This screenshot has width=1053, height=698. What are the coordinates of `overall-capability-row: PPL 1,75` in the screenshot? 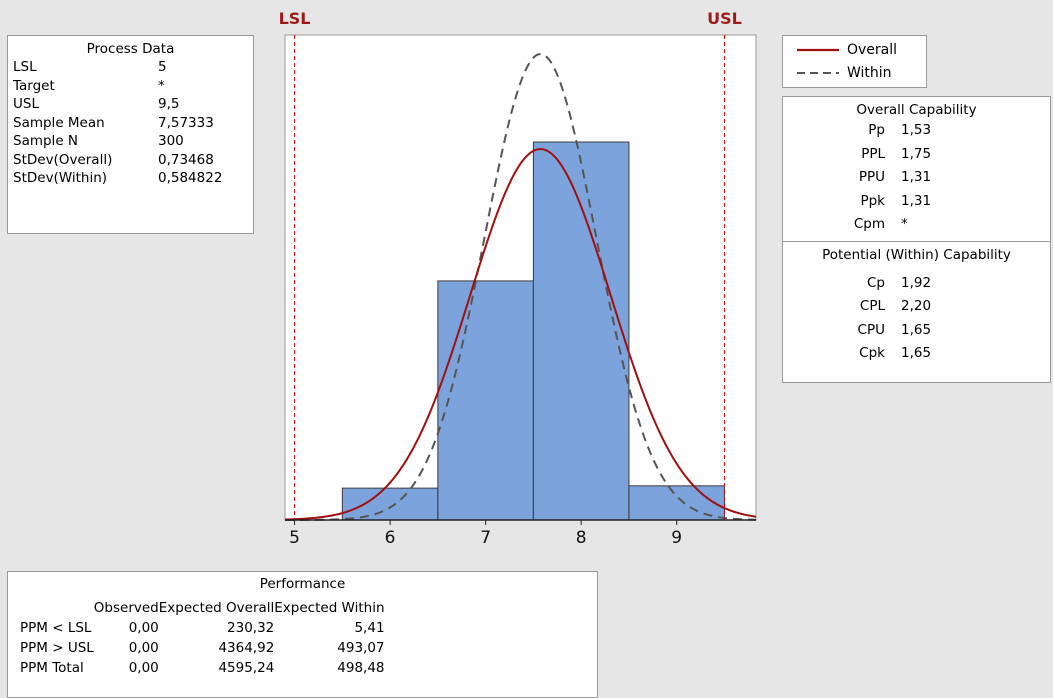 It's located at (916, 155).